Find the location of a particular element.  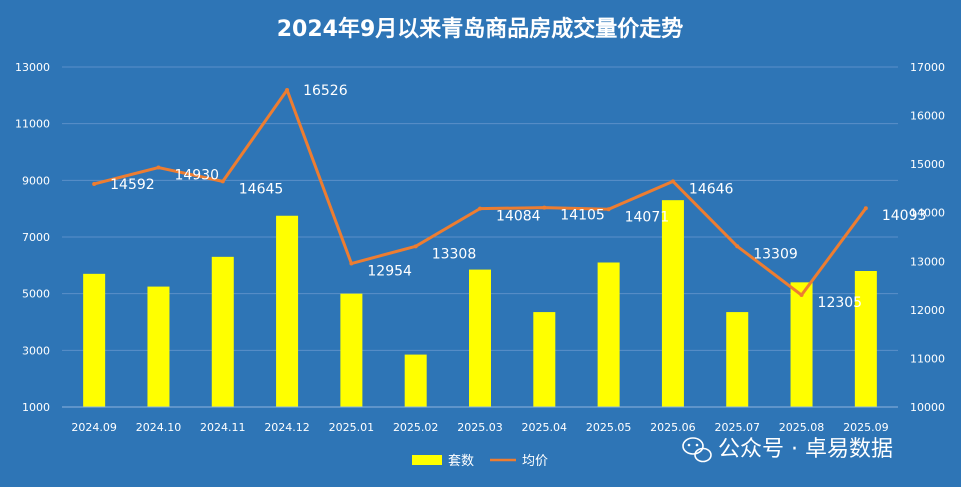

data-label: 13308 is located at coordinates (454, 254).